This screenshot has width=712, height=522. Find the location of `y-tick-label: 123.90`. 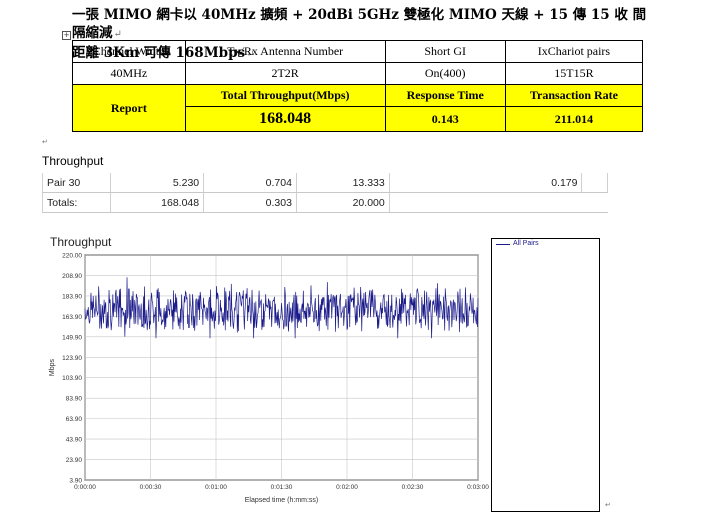

y-tick-label: 123.90 is located at coordinates (72, 358).